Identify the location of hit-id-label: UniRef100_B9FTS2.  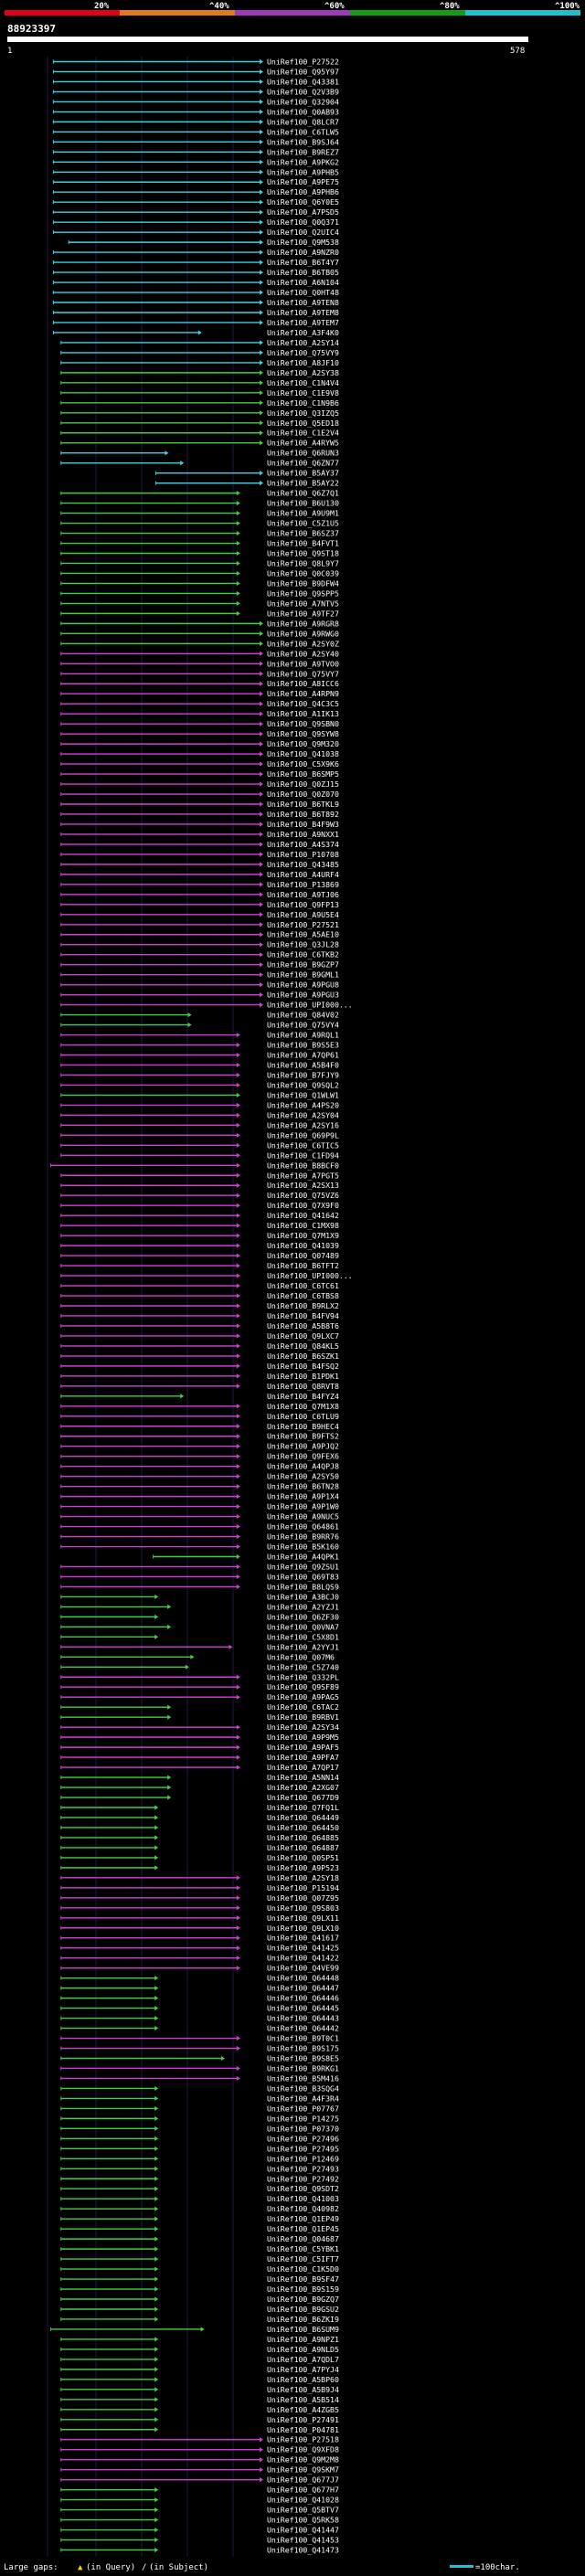
(303, 1436).